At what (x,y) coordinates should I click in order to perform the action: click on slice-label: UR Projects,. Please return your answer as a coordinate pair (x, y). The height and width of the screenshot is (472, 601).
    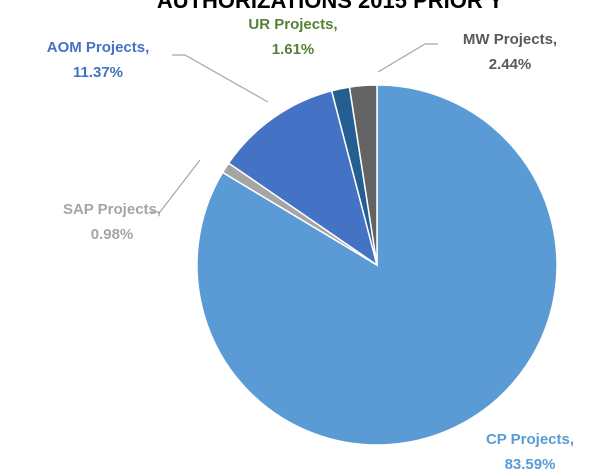
    Looking at the image, I should click on (292, 24).